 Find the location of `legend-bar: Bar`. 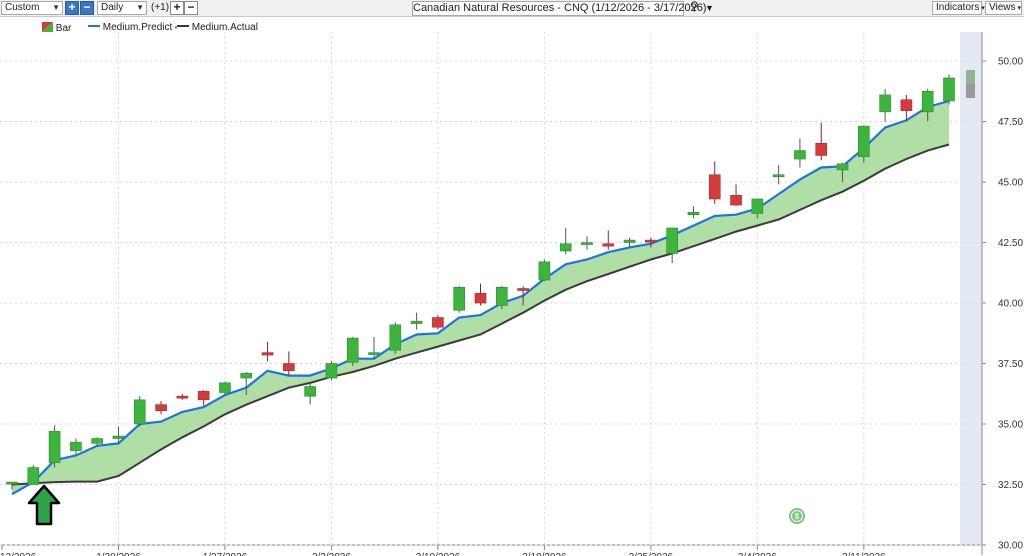

legend-bar: Bar is located at coordinates (56, 28).